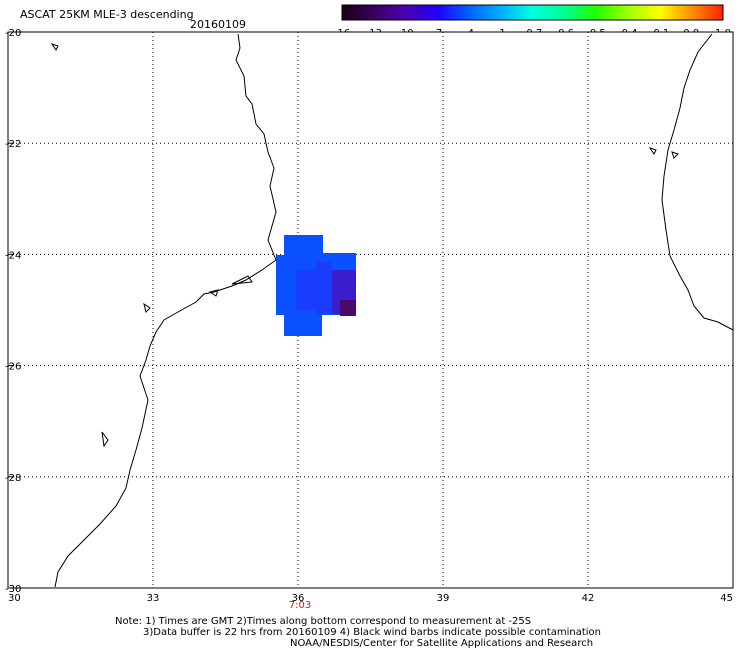 The height and width of the screenshot is (650, 740). I want to click on longitude-labels: 30 33 36 39 42 45, so click(370, 598).